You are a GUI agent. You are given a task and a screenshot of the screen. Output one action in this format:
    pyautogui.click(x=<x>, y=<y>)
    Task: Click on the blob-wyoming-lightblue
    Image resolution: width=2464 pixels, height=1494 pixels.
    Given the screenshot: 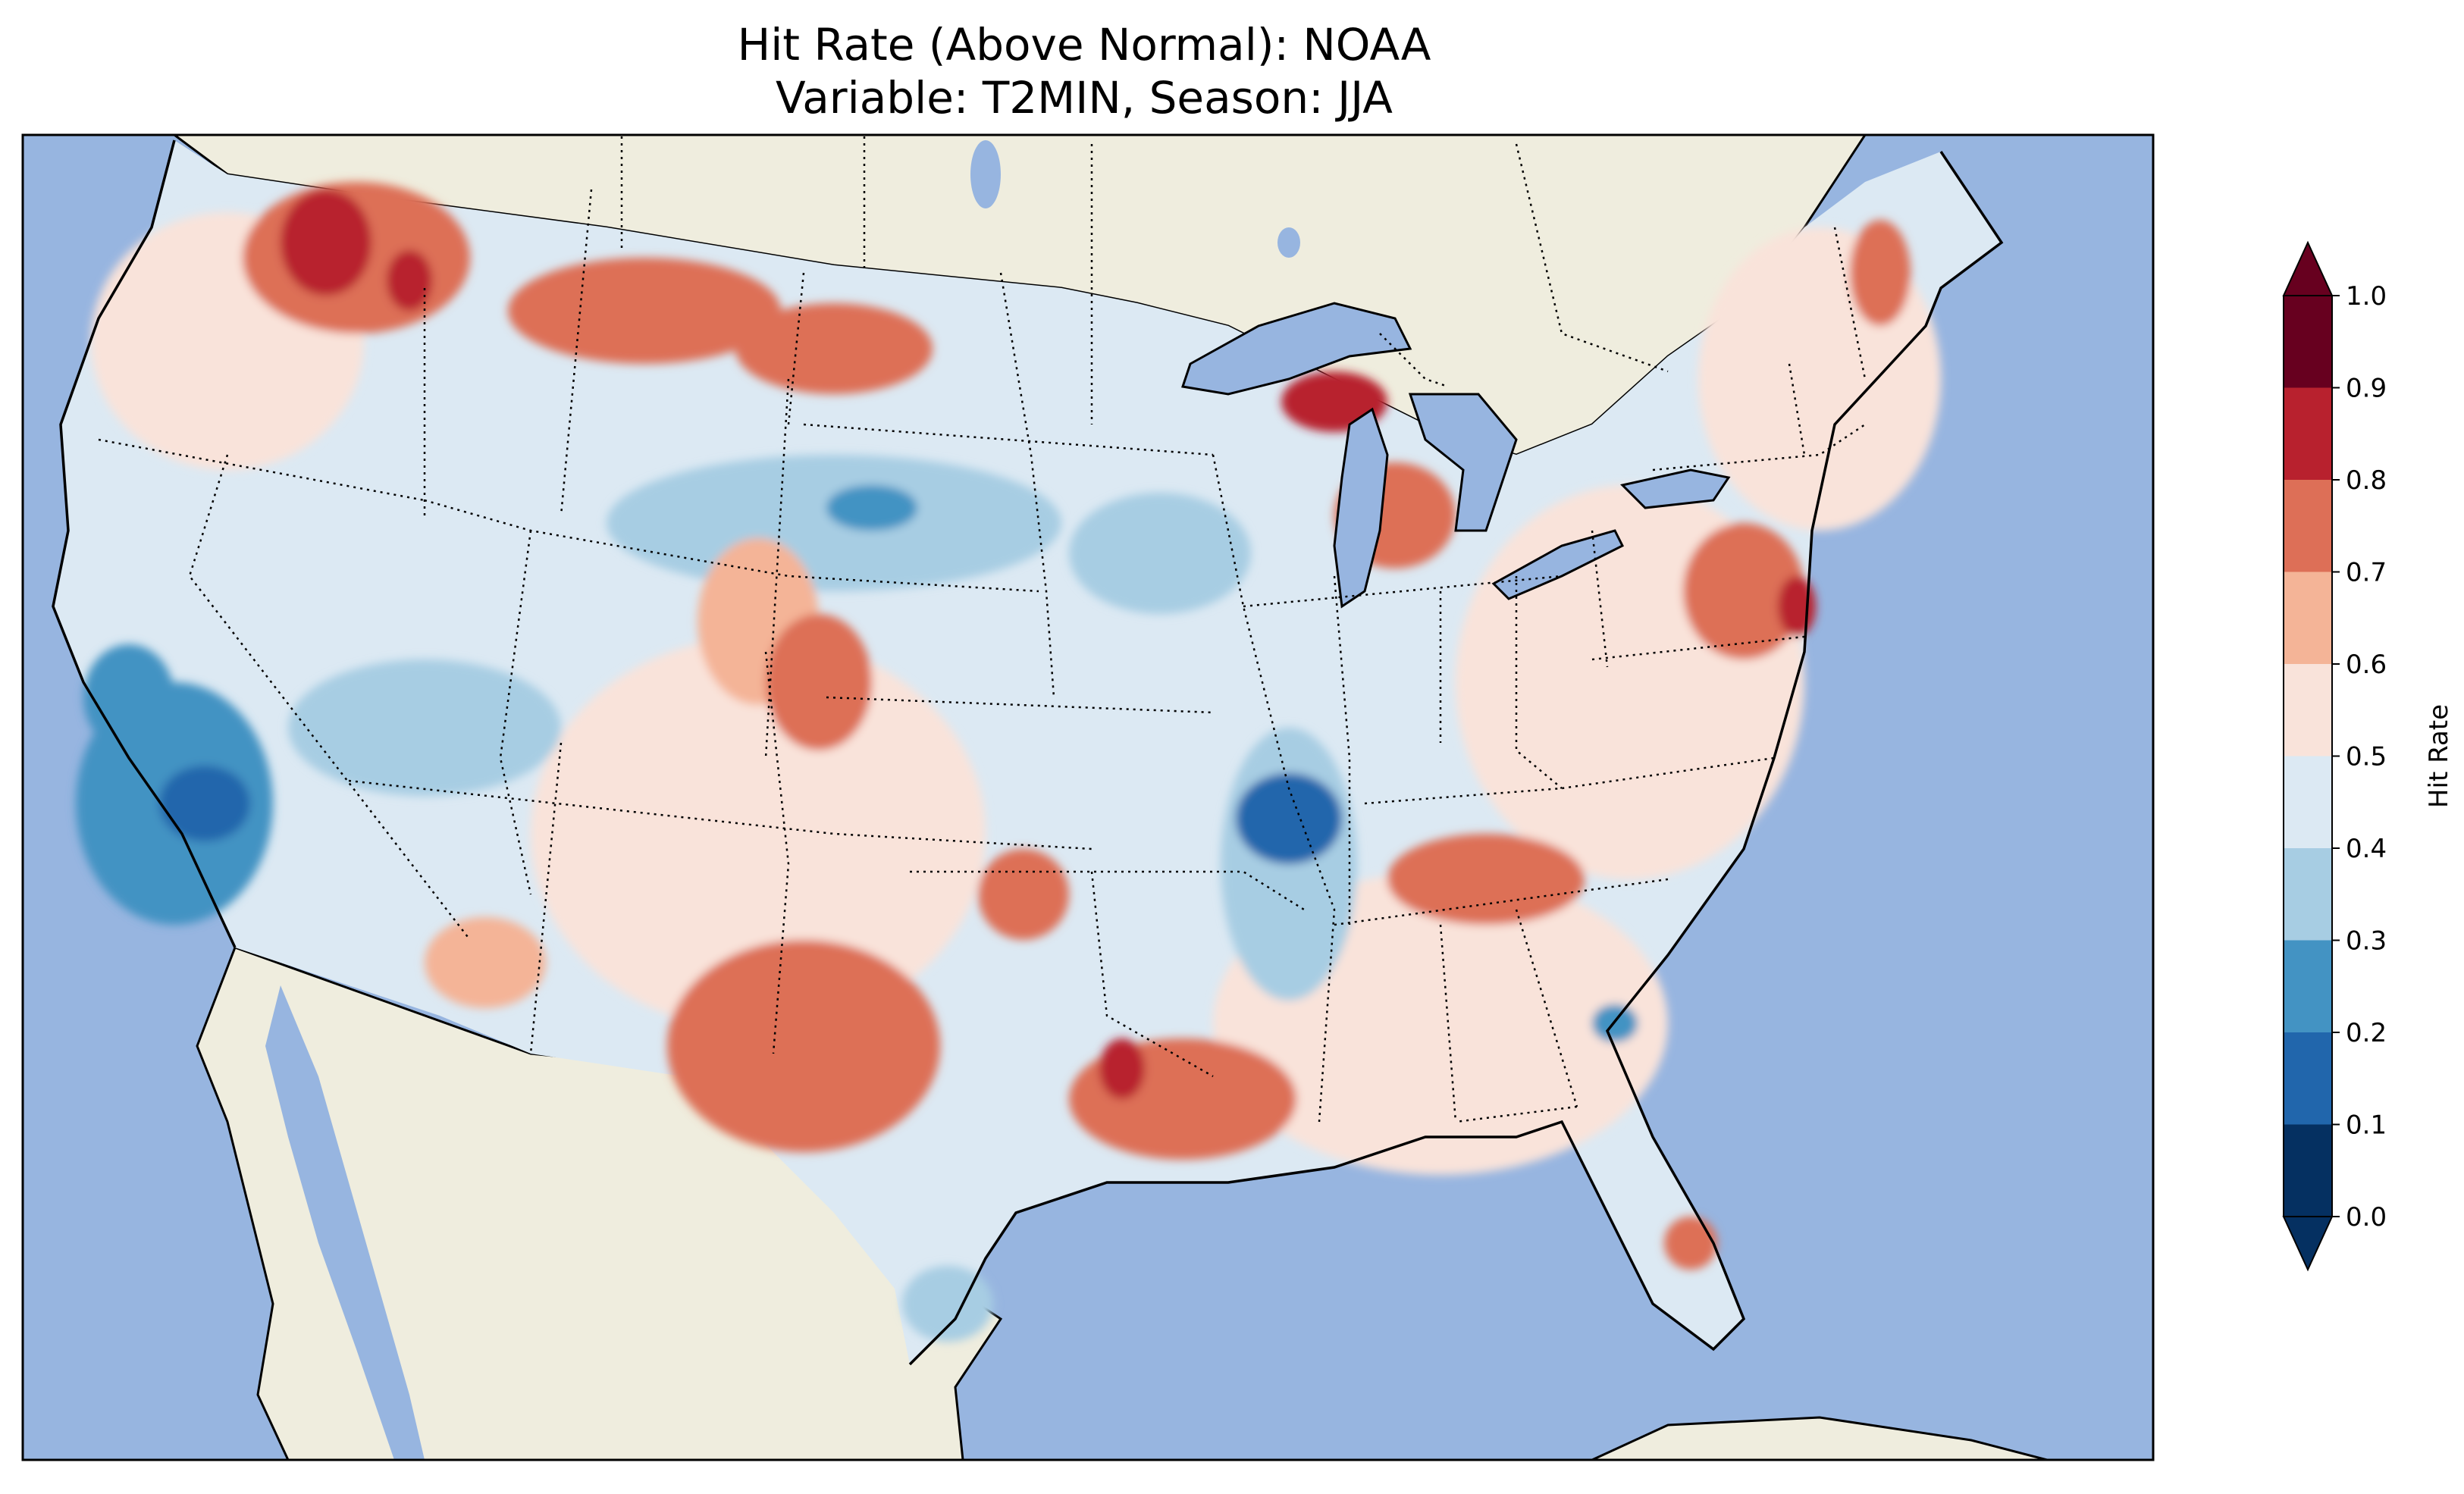 What is the action you would take?
    pyautogui.click(x=834, y=523)
    